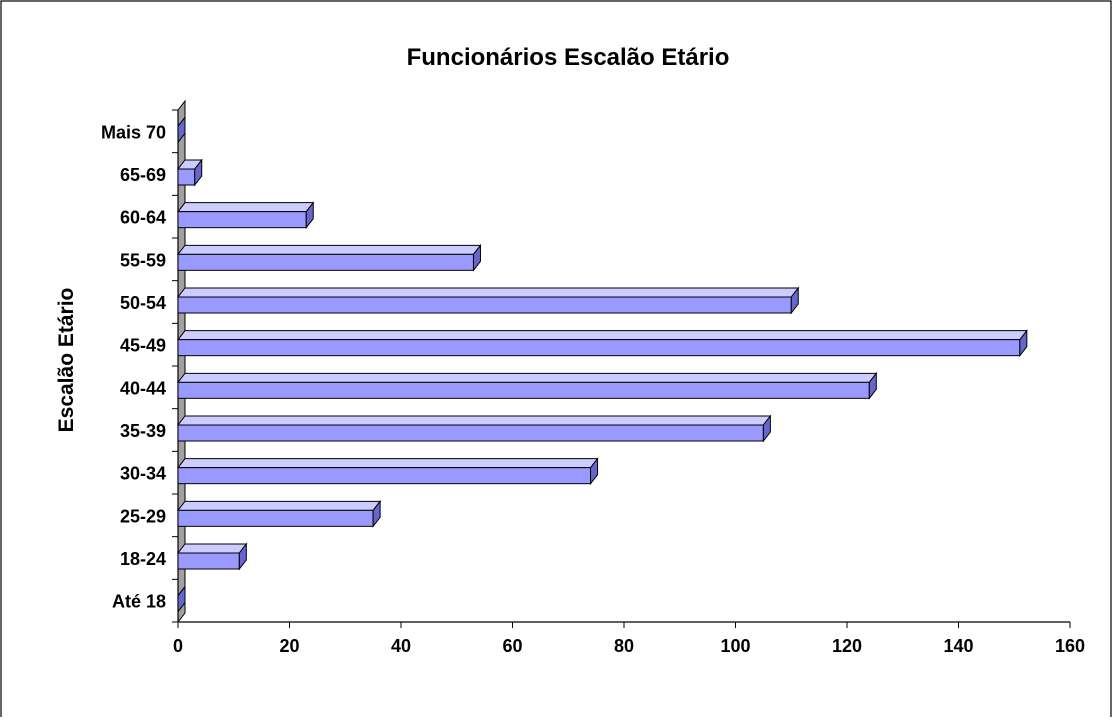 This screenshot has height=722, width=1112. Describe the element at coordinates (178, 646) in the screenshot. I see `x-tick-label: 0` at that location.